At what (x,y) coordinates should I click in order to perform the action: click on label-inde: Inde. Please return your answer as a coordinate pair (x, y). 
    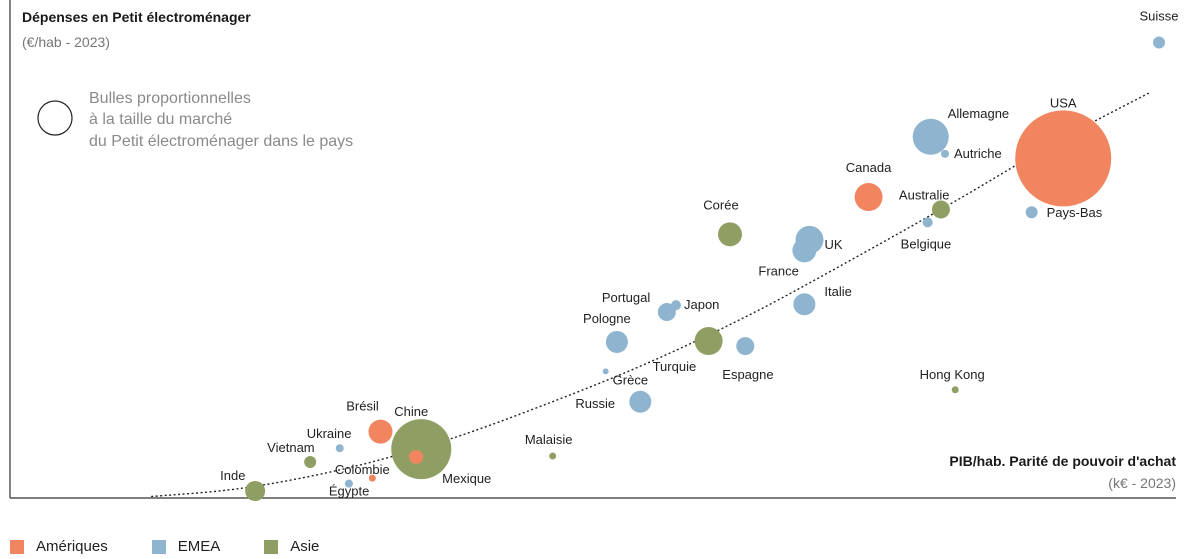
    Looking at the image, I should click on (232, 475).